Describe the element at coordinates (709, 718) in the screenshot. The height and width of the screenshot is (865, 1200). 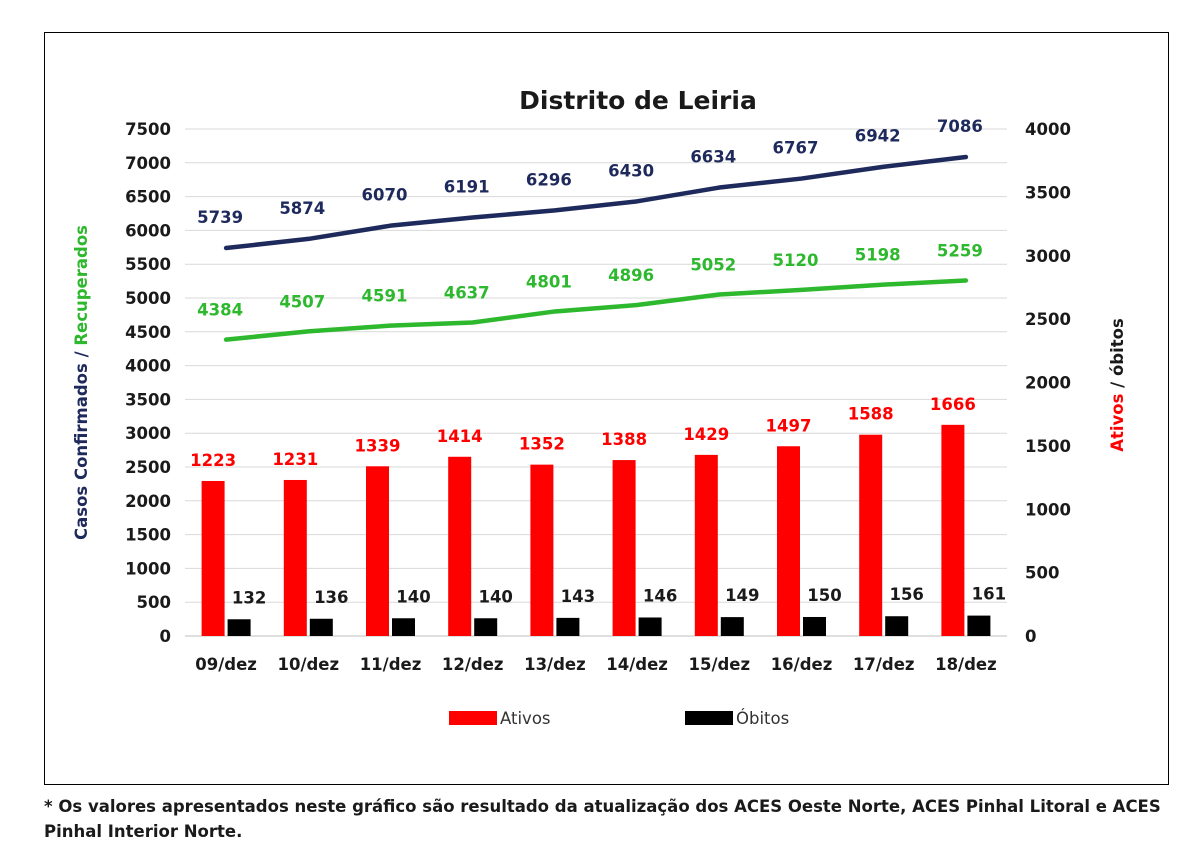
I see `legend-swatch-obitos` at that location.